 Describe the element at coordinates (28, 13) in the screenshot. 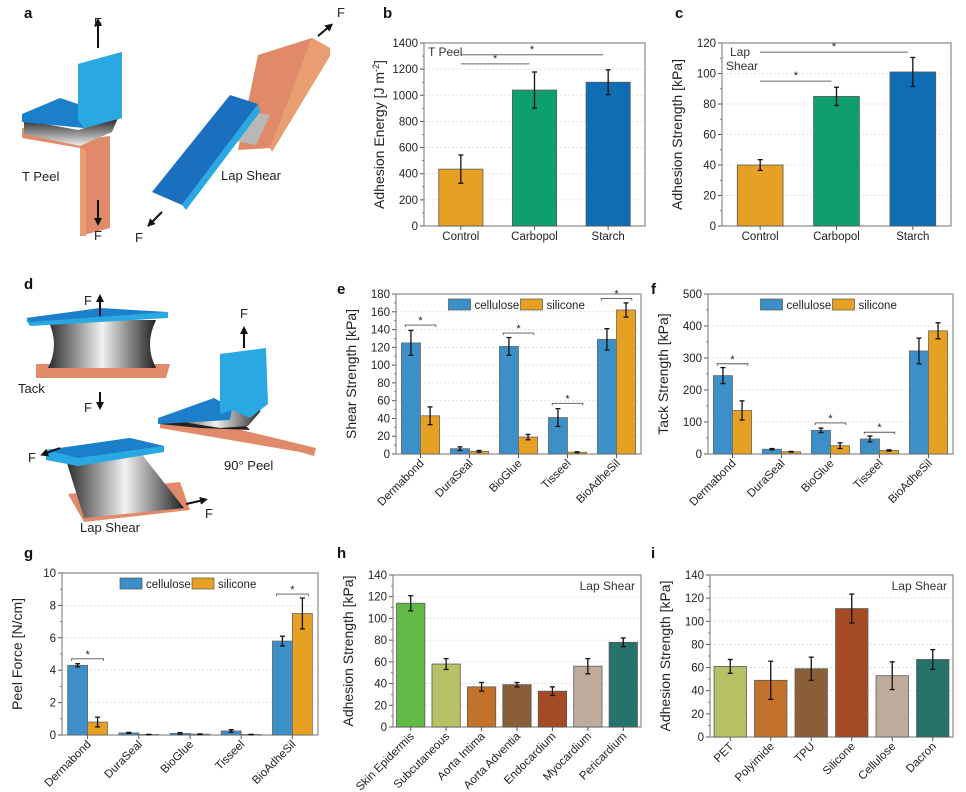

I see `panel-label-a: a` at that location.